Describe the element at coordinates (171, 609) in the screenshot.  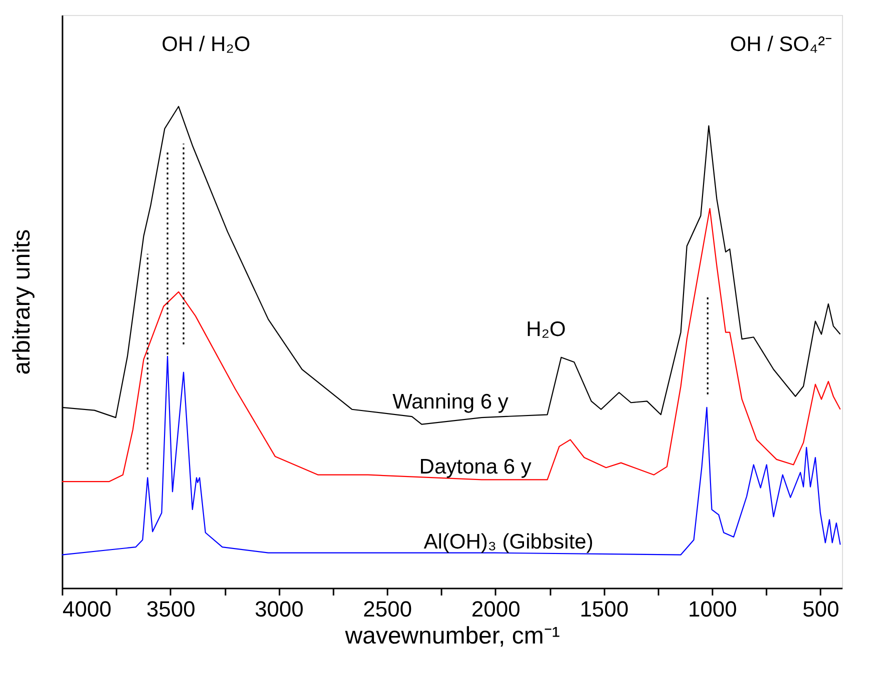
I see `x-tick-label: 3500` at that location.